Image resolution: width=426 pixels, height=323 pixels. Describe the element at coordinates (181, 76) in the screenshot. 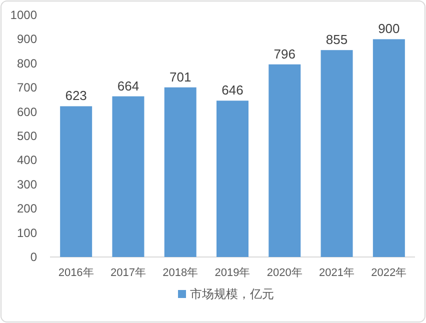

I see `data-label: 701` at that location.